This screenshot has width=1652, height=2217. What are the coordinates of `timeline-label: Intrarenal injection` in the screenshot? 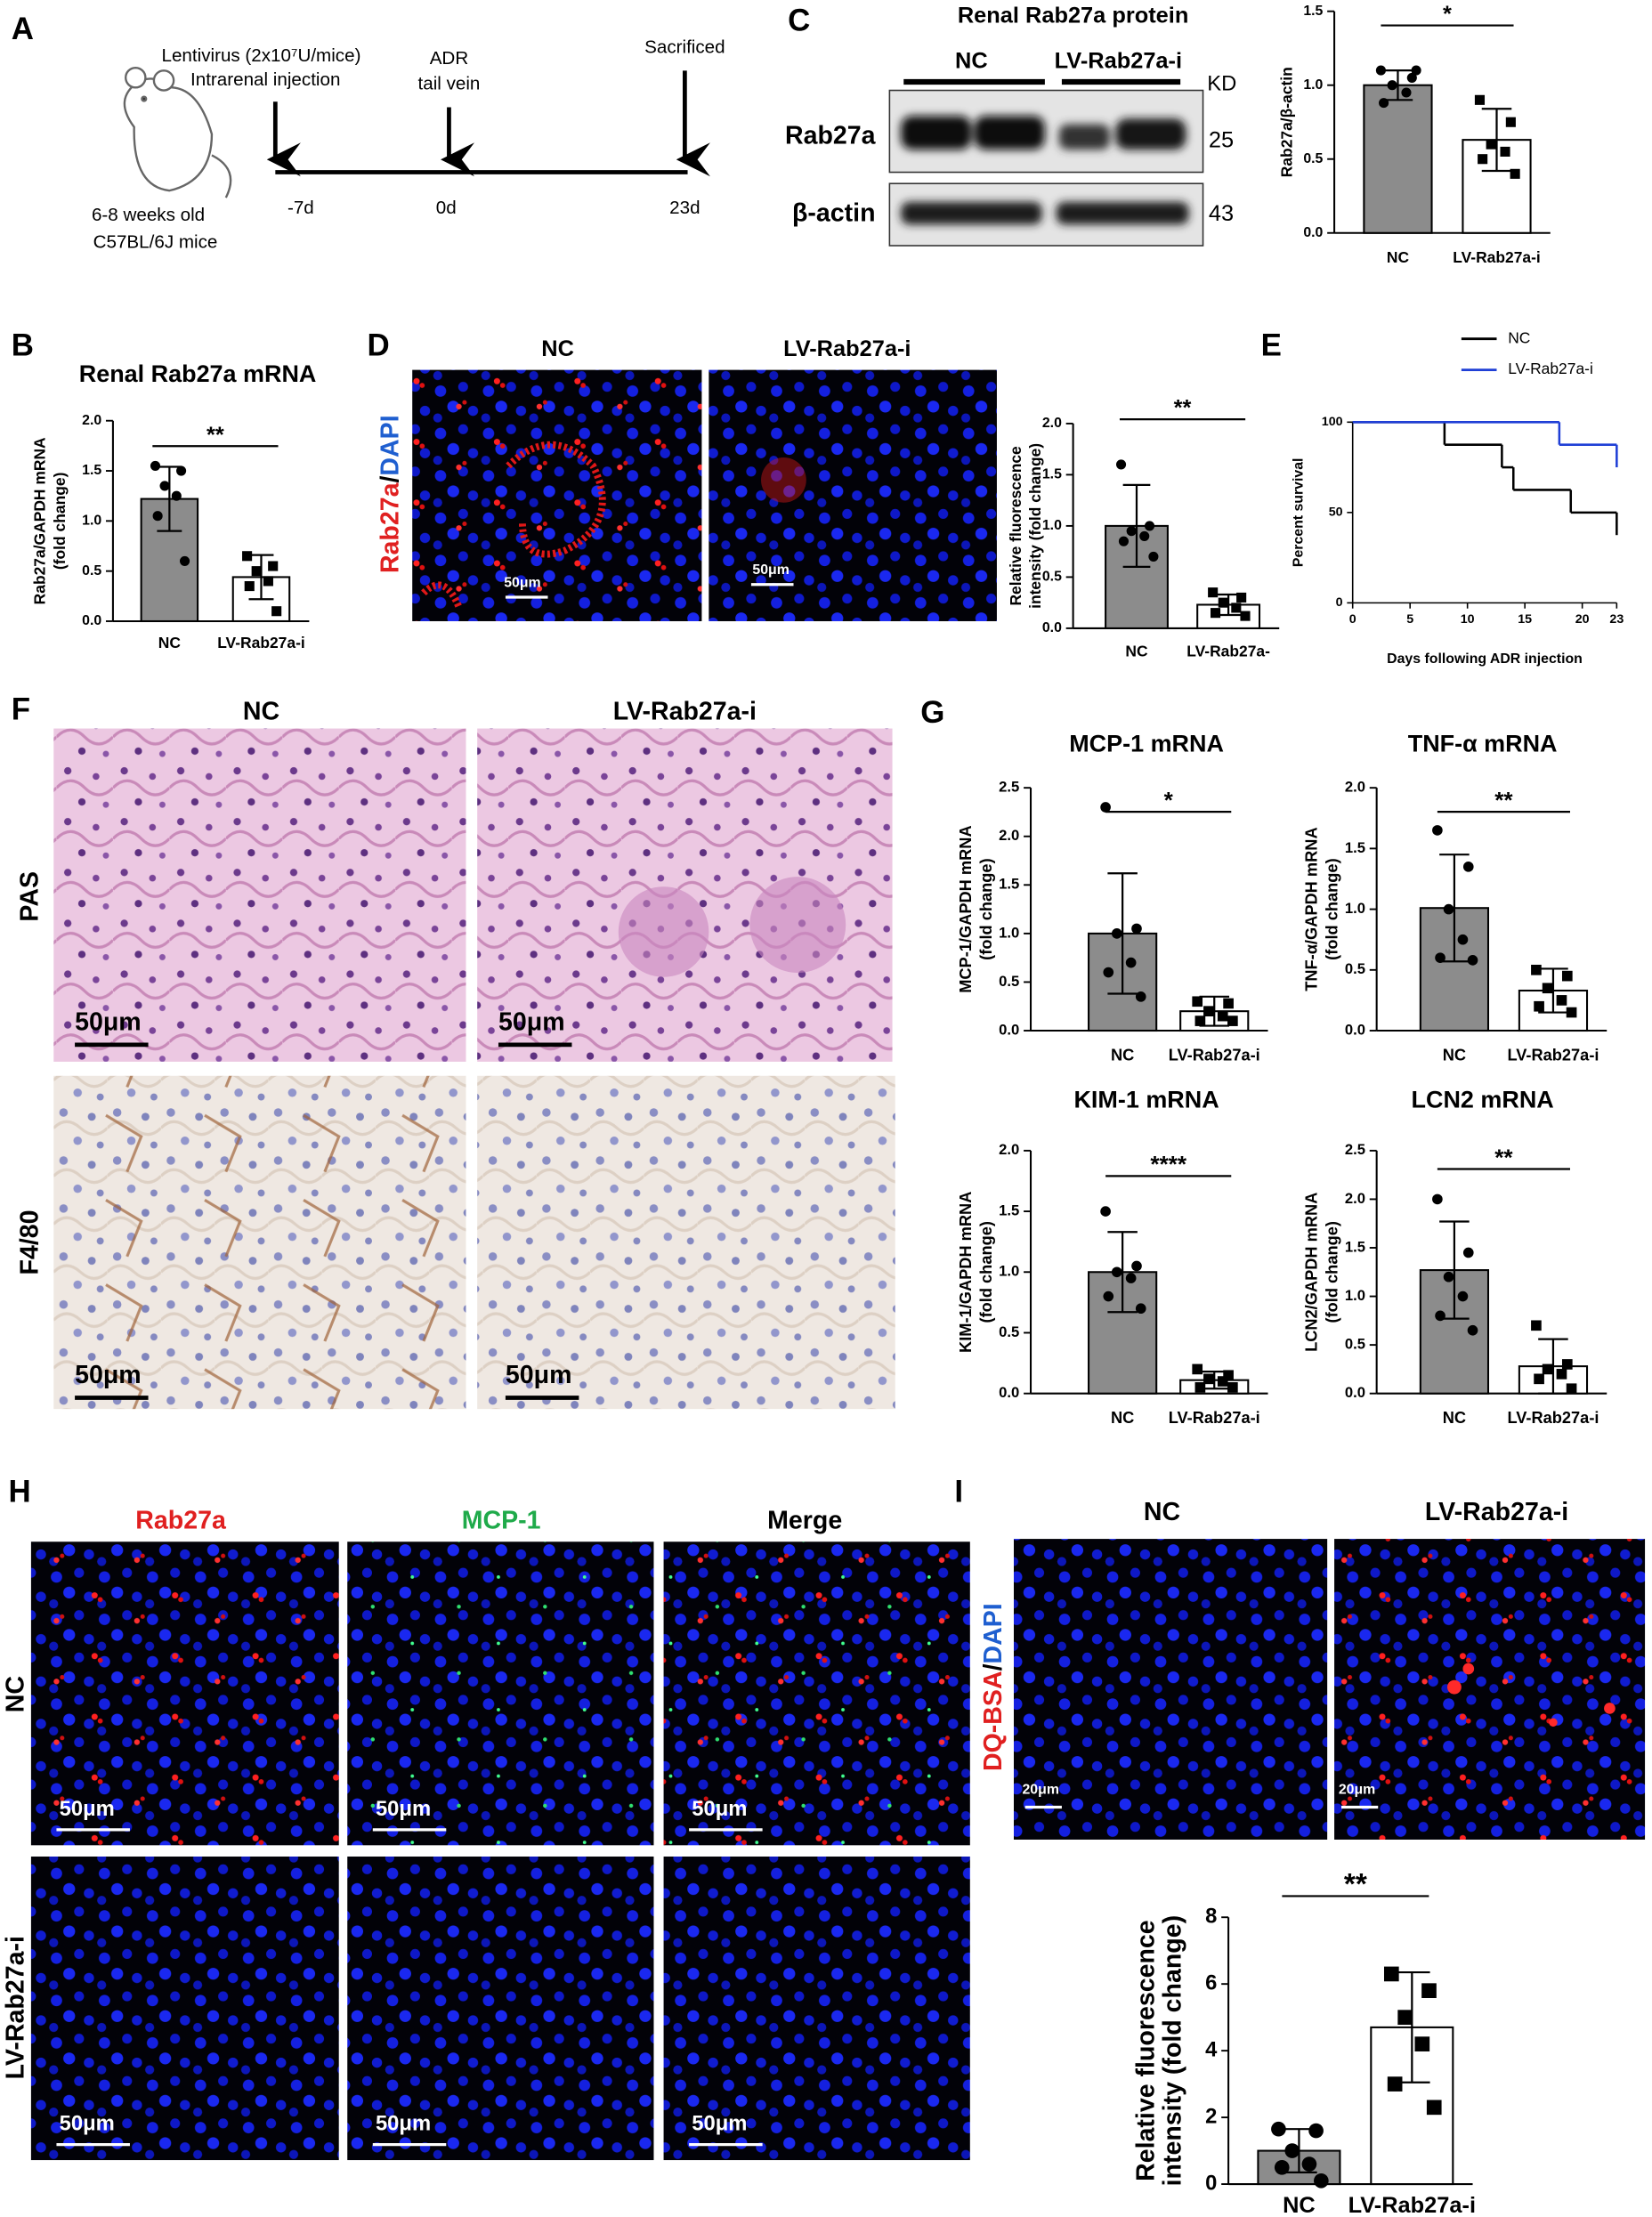 It's located at (265, 79).